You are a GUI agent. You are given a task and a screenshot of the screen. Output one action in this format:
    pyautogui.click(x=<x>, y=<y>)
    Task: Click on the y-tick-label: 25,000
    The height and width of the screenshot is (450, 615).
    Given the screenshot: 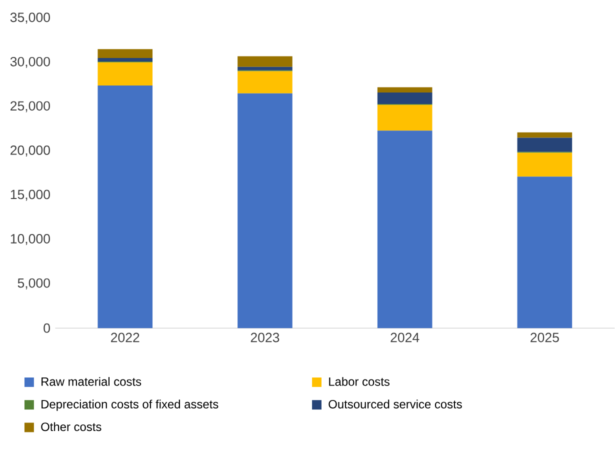 What is the action you would take?
    pyautogui.click(x=30, y=106)
    